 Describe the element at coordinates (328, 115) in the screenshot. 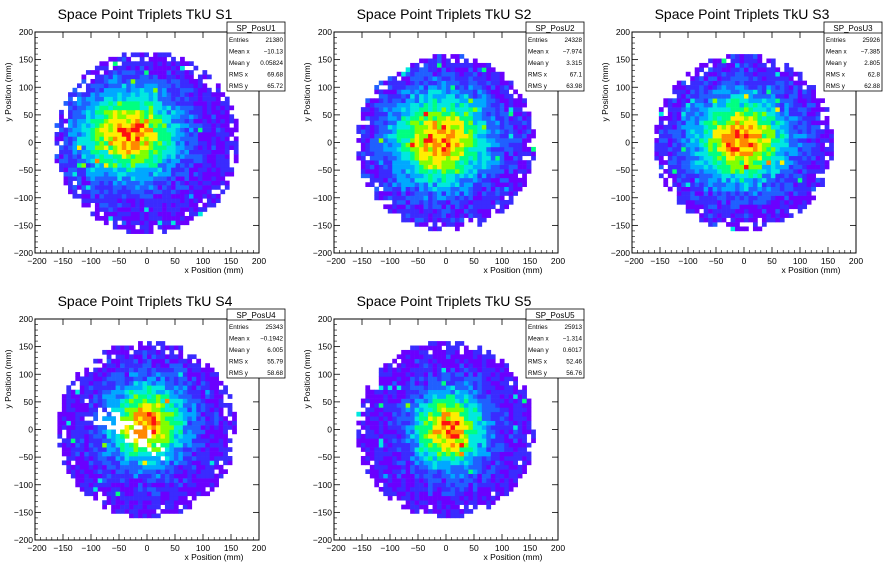

I see `y-tick-label: 50` at that location.